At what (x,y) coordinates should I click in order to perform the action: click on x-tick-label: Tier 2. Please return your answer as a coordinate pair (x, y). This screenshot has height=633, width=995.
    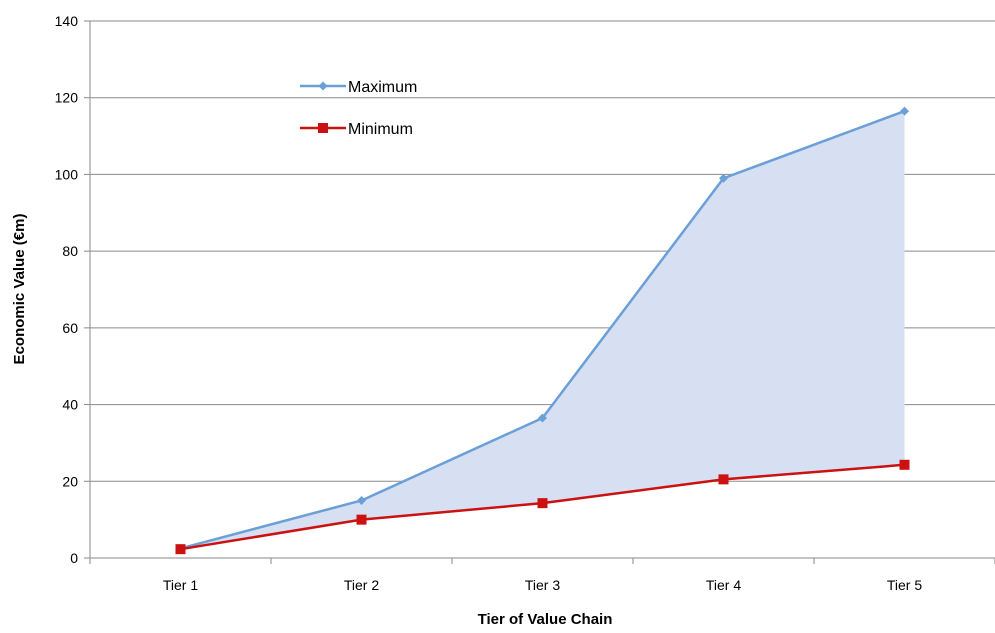
    Looking at the image, I should click on (361, 585).